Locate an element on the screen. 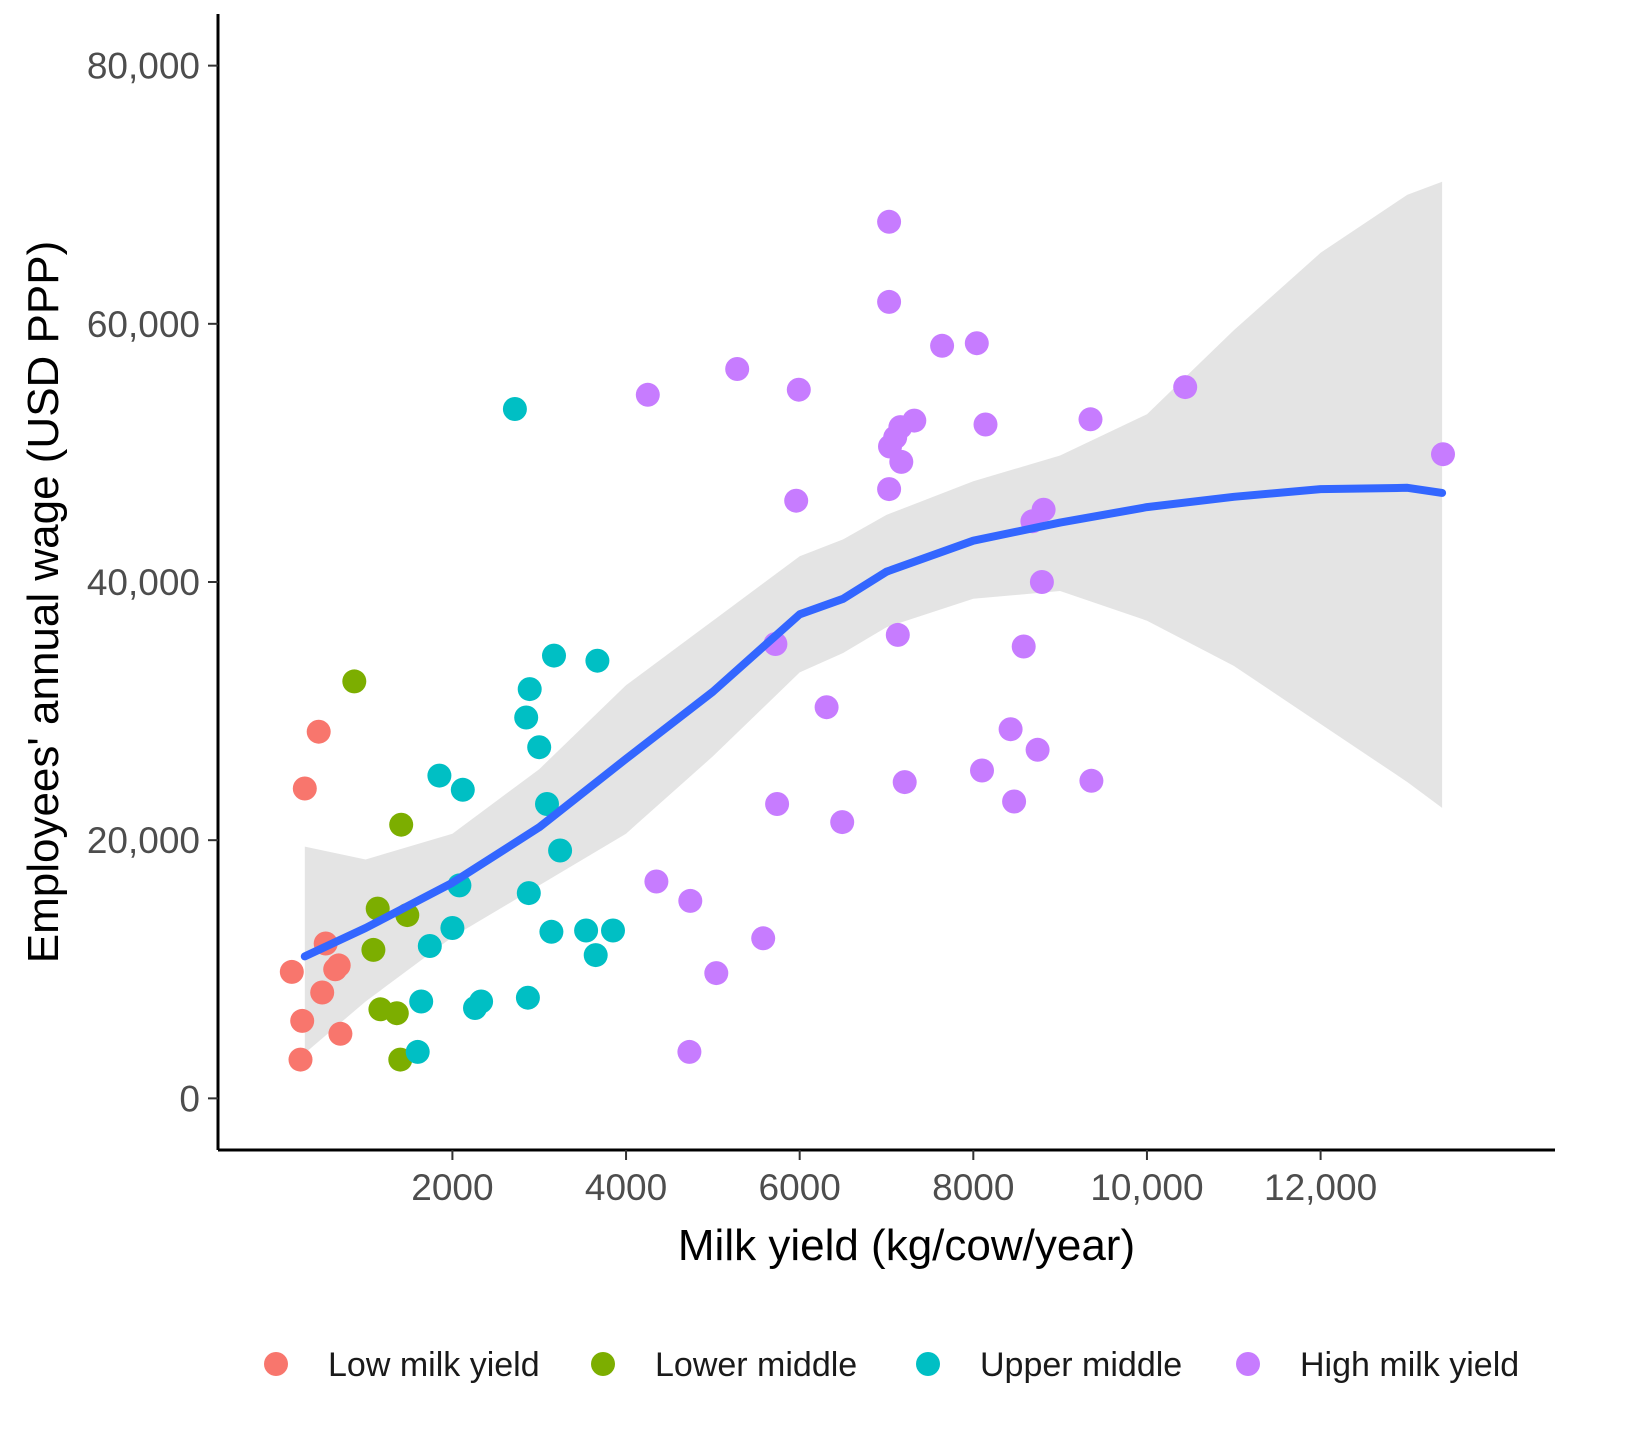 This screenshot has width=1631, height=1451. x-ticks: 2000 4000 6000 8000 10,000 12,000 is located at coordinates (894, 1179).